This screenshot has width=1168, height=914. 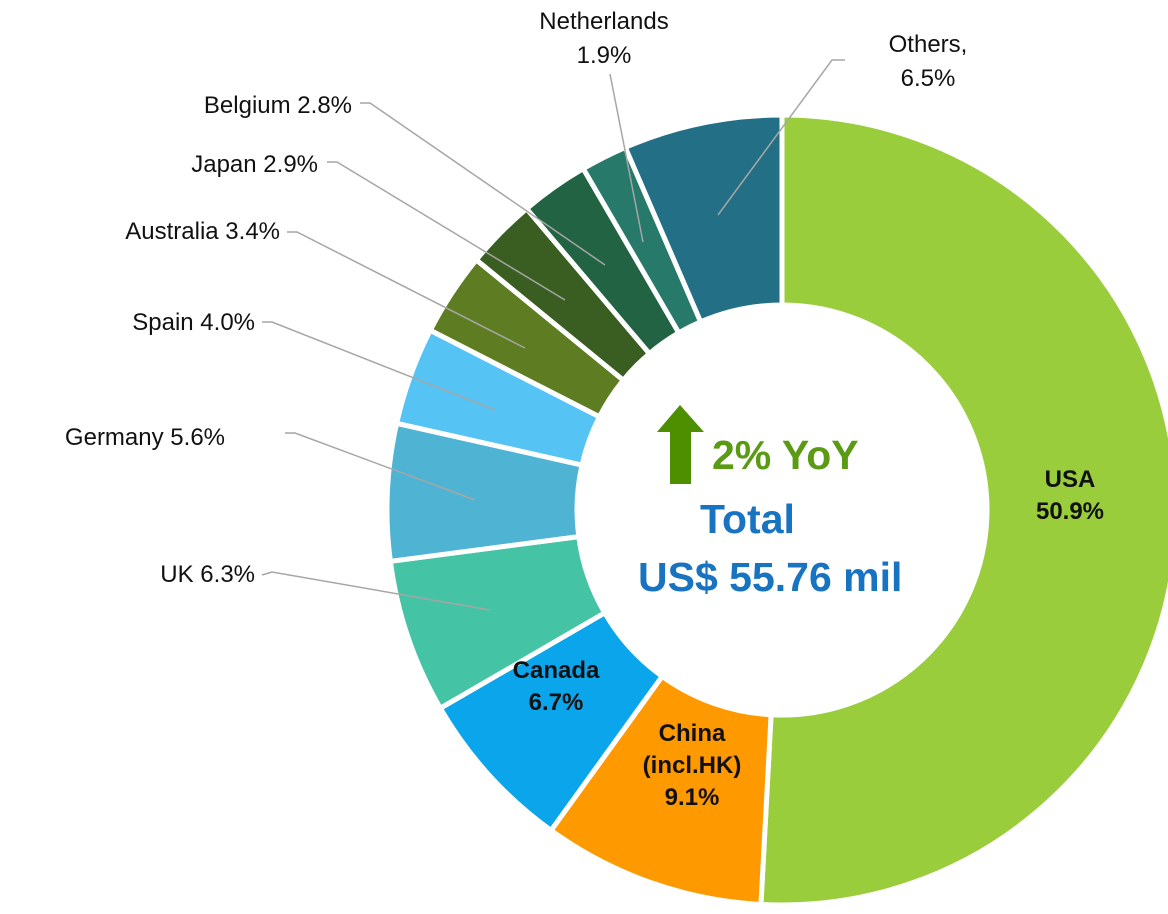 I want to click on data-label: Spain 4.0%, so click(x=193, y=323).